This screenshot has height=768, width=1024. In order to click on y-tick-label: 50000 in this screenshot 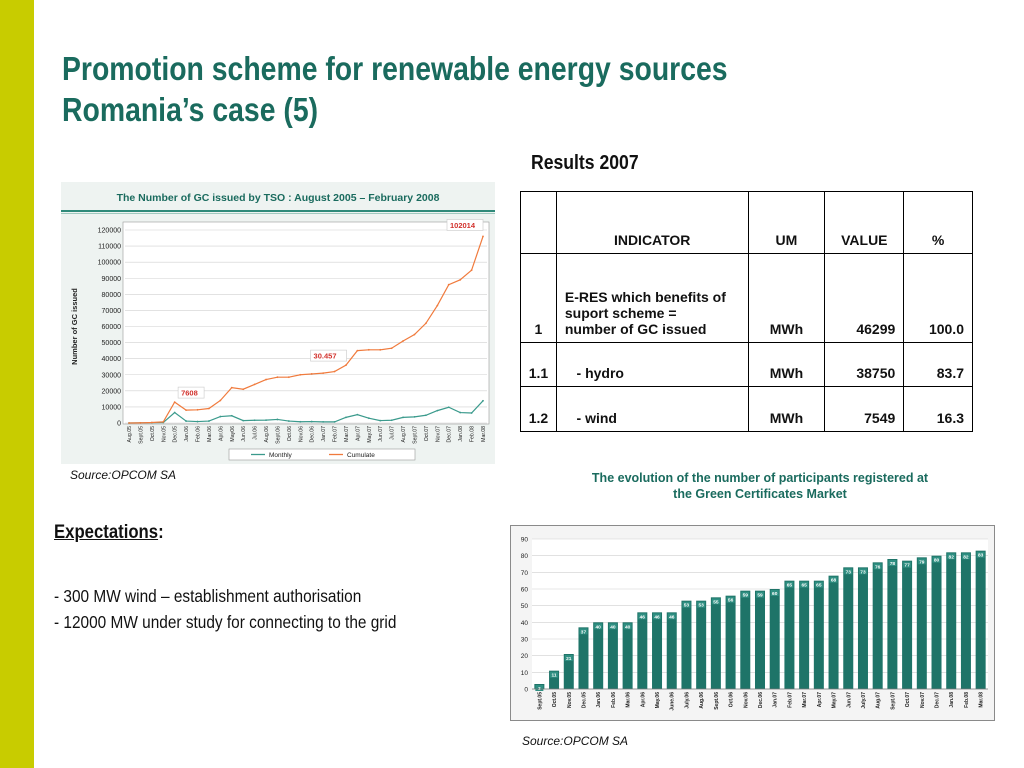, I will do `click(112, 343)`.